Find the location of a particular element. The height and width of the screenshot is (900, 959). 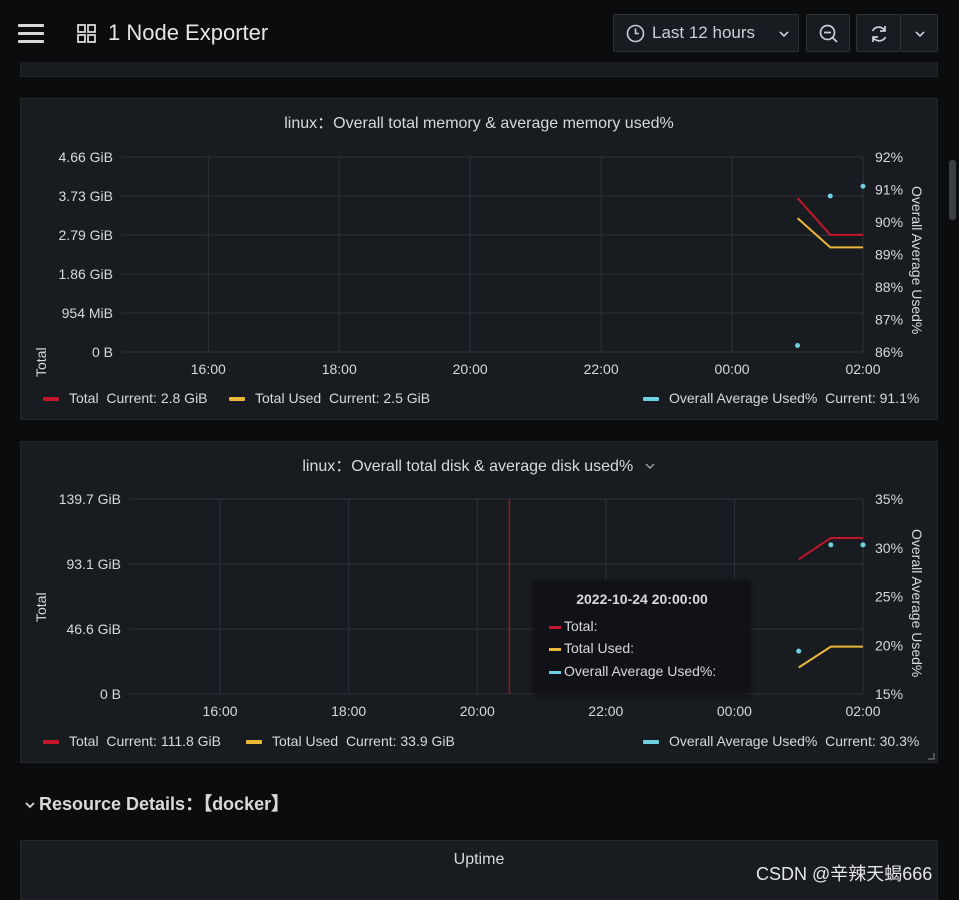

y2-tick-label: 30% is located at coordinates (889, 548).